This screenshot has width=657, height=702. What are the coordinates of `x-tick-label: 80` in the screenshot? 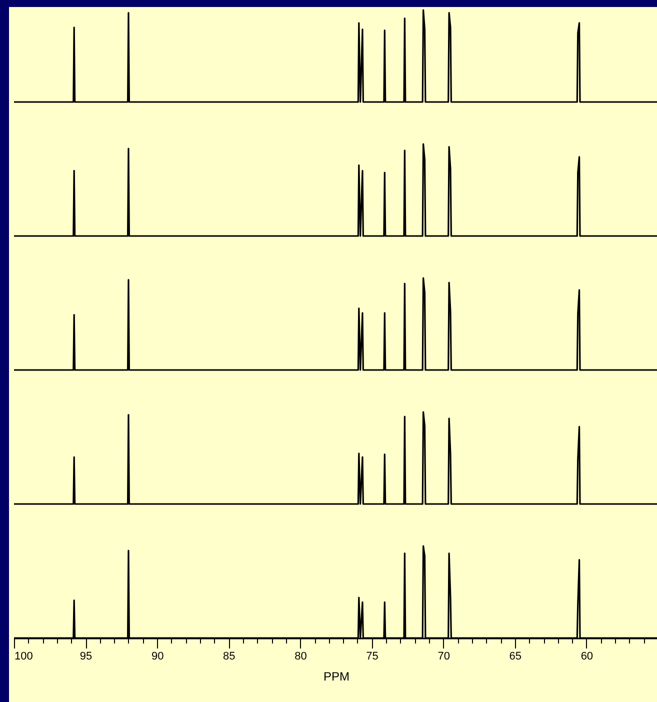 It's located at (300, 656).